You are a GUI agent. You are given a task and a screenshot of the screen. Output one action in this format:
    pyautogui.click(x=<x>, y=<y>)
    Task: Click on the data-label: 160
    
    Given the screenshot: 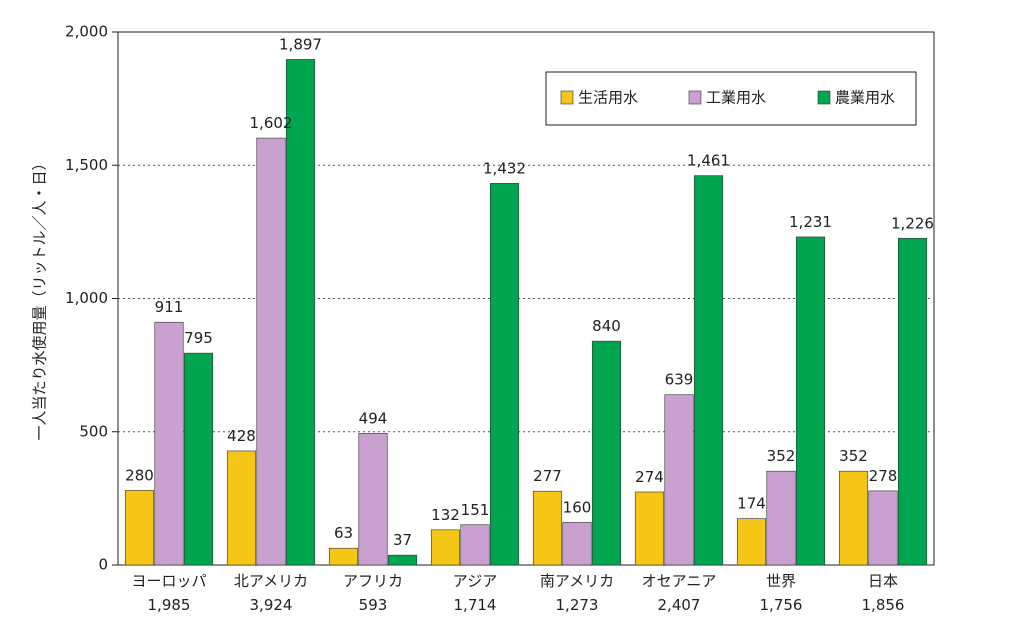 What is the action you would take?
    pyautogui.click(x=577, y=507)
    